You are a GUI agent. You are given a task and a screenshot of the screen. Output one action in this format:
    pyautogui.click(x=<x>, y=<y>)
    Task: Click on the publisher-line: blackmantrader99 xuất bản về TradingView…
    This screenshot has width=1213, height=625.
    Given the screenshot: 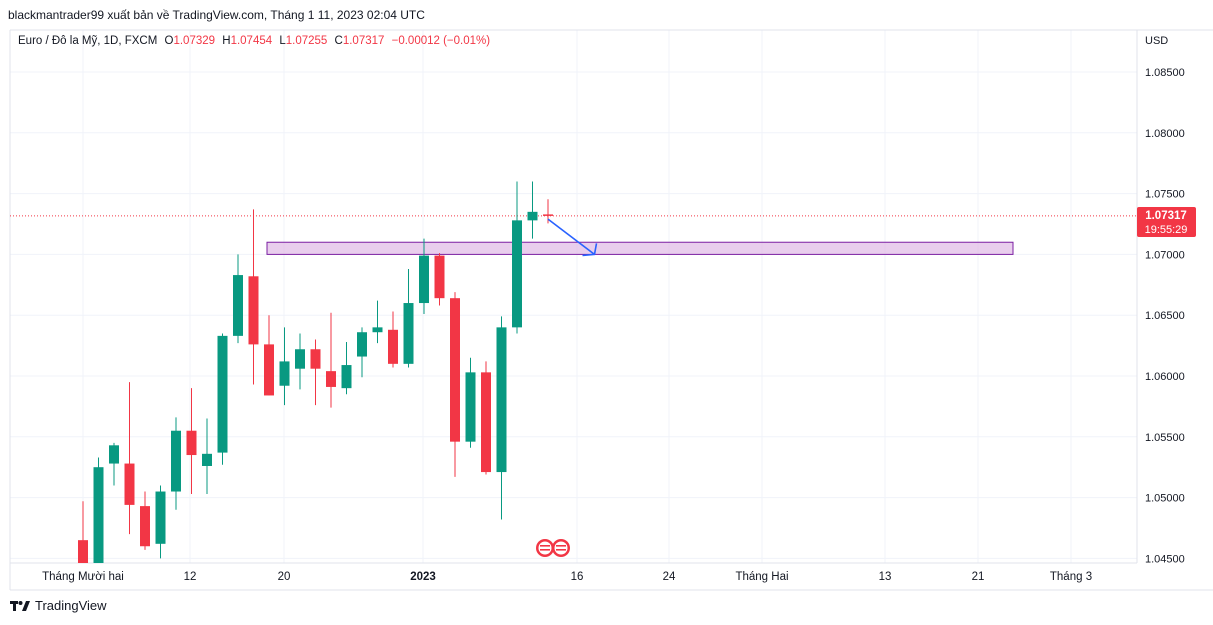 What is the action you would take?
    pyautogui.click(x=216, y=15)
    